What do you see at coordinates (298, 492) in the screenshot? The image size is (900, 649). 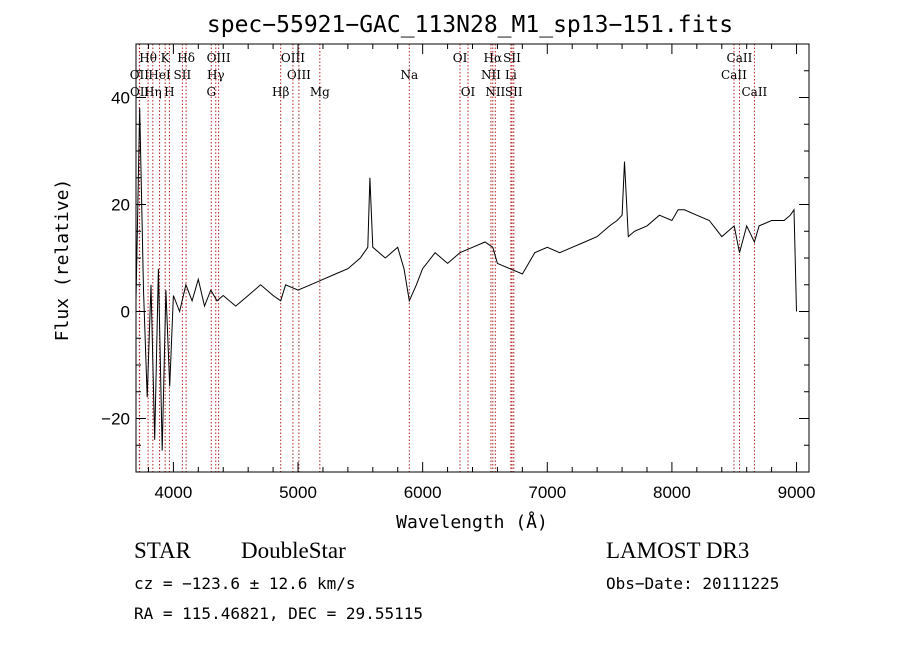 I see `x-tick-label: 5000` at bounding box center [298, 492].